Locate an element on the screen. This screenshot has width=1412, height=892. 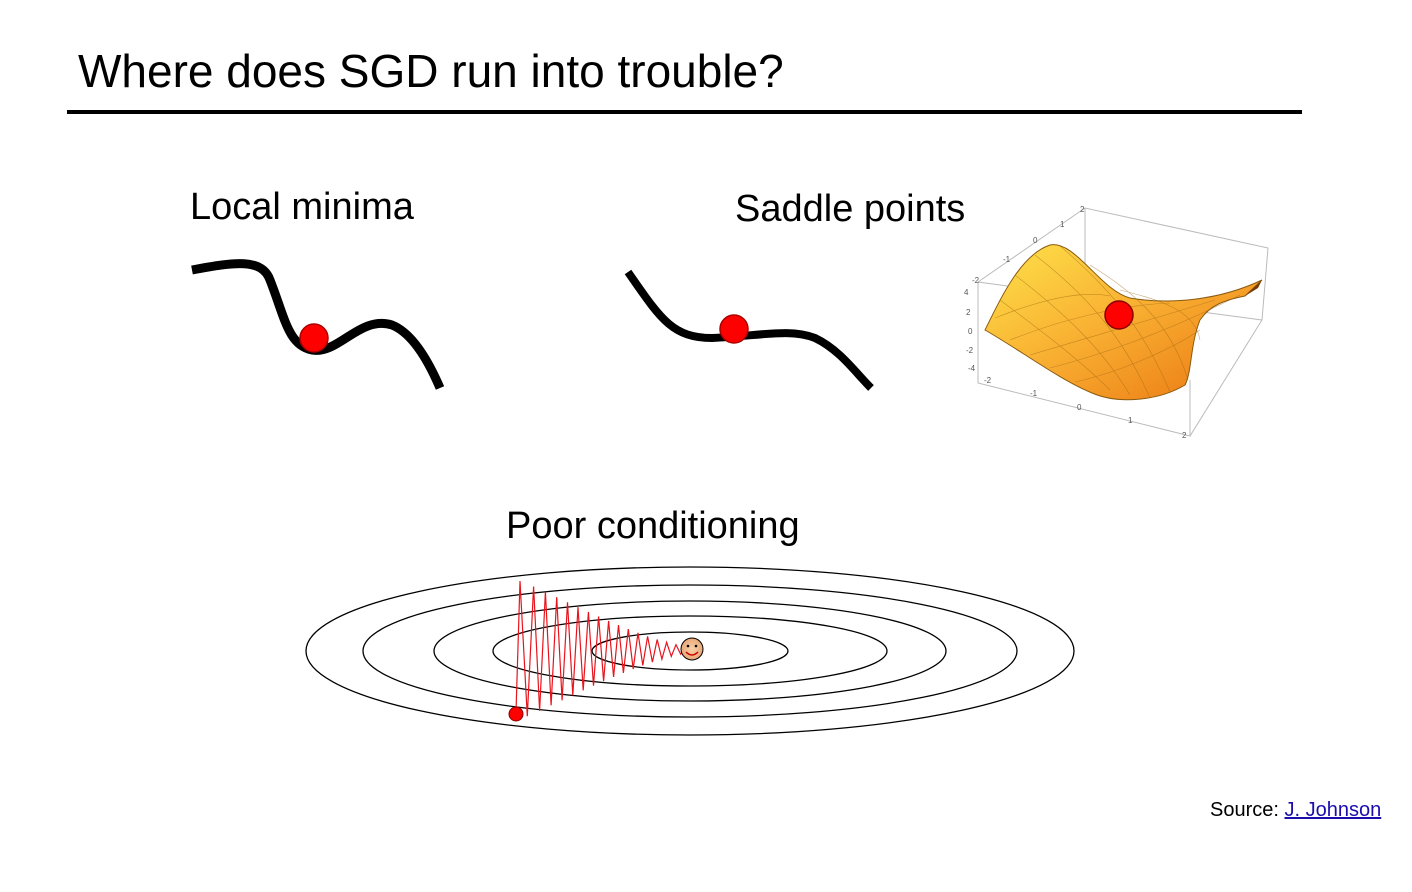
sgd-zigzag-path is located at coordinates (603, 648).